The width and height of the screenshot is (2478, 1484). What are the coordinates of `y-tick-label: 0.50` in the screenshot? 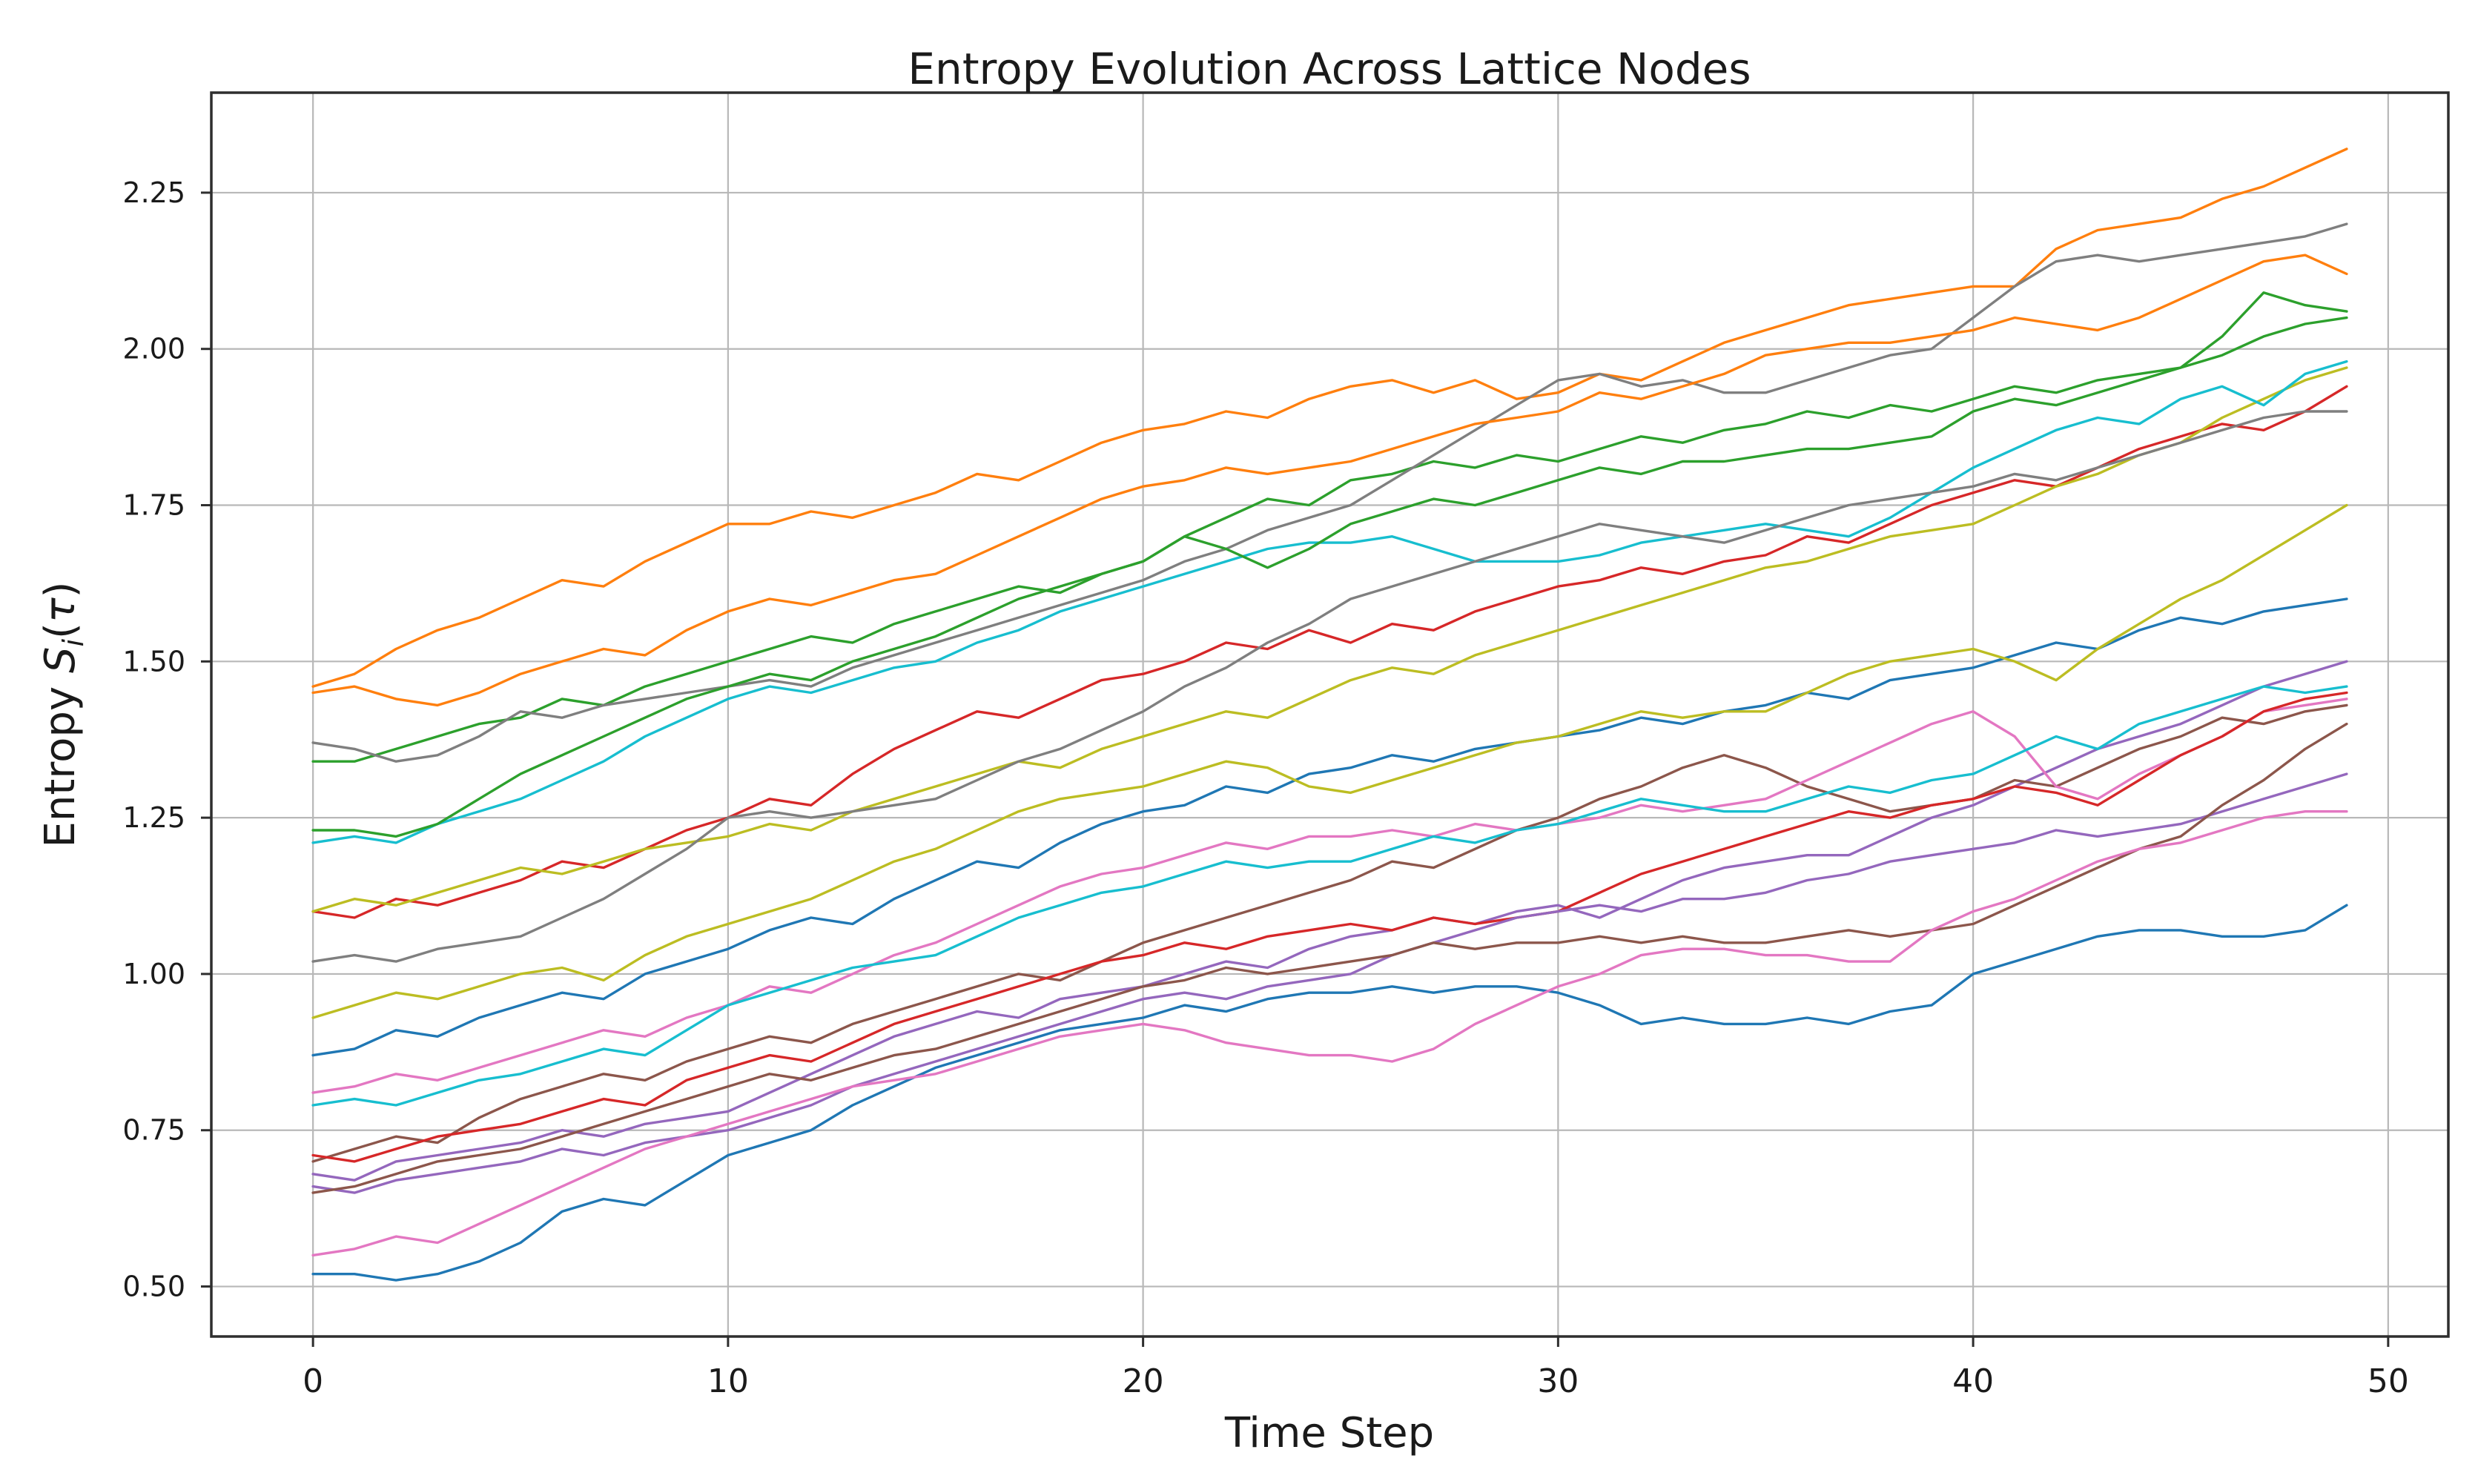 It's located at (153, 1287).